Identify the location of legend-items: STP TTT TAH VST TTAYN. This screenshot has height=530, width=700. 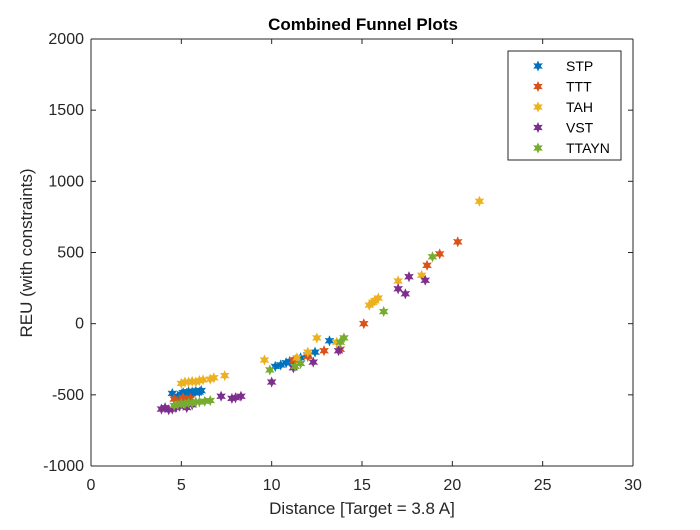
(571, 107).